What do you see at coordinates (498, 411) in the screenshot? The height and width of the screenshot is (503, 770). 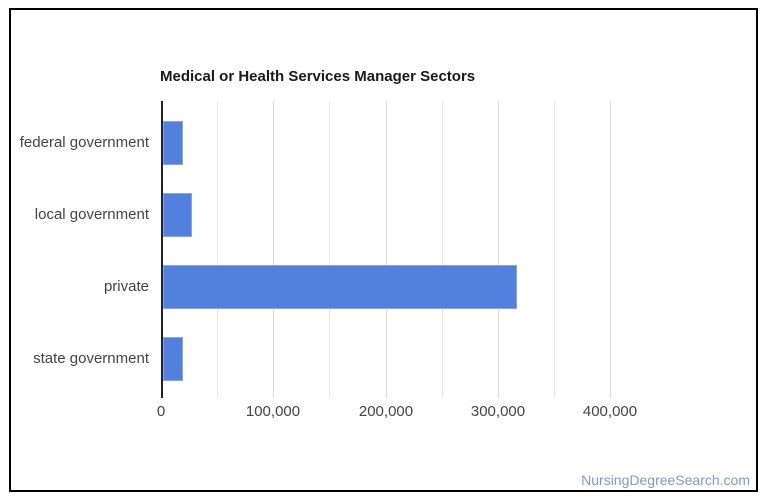 I see `x-tick-label: 300,000` at bounding box center [498, 411].